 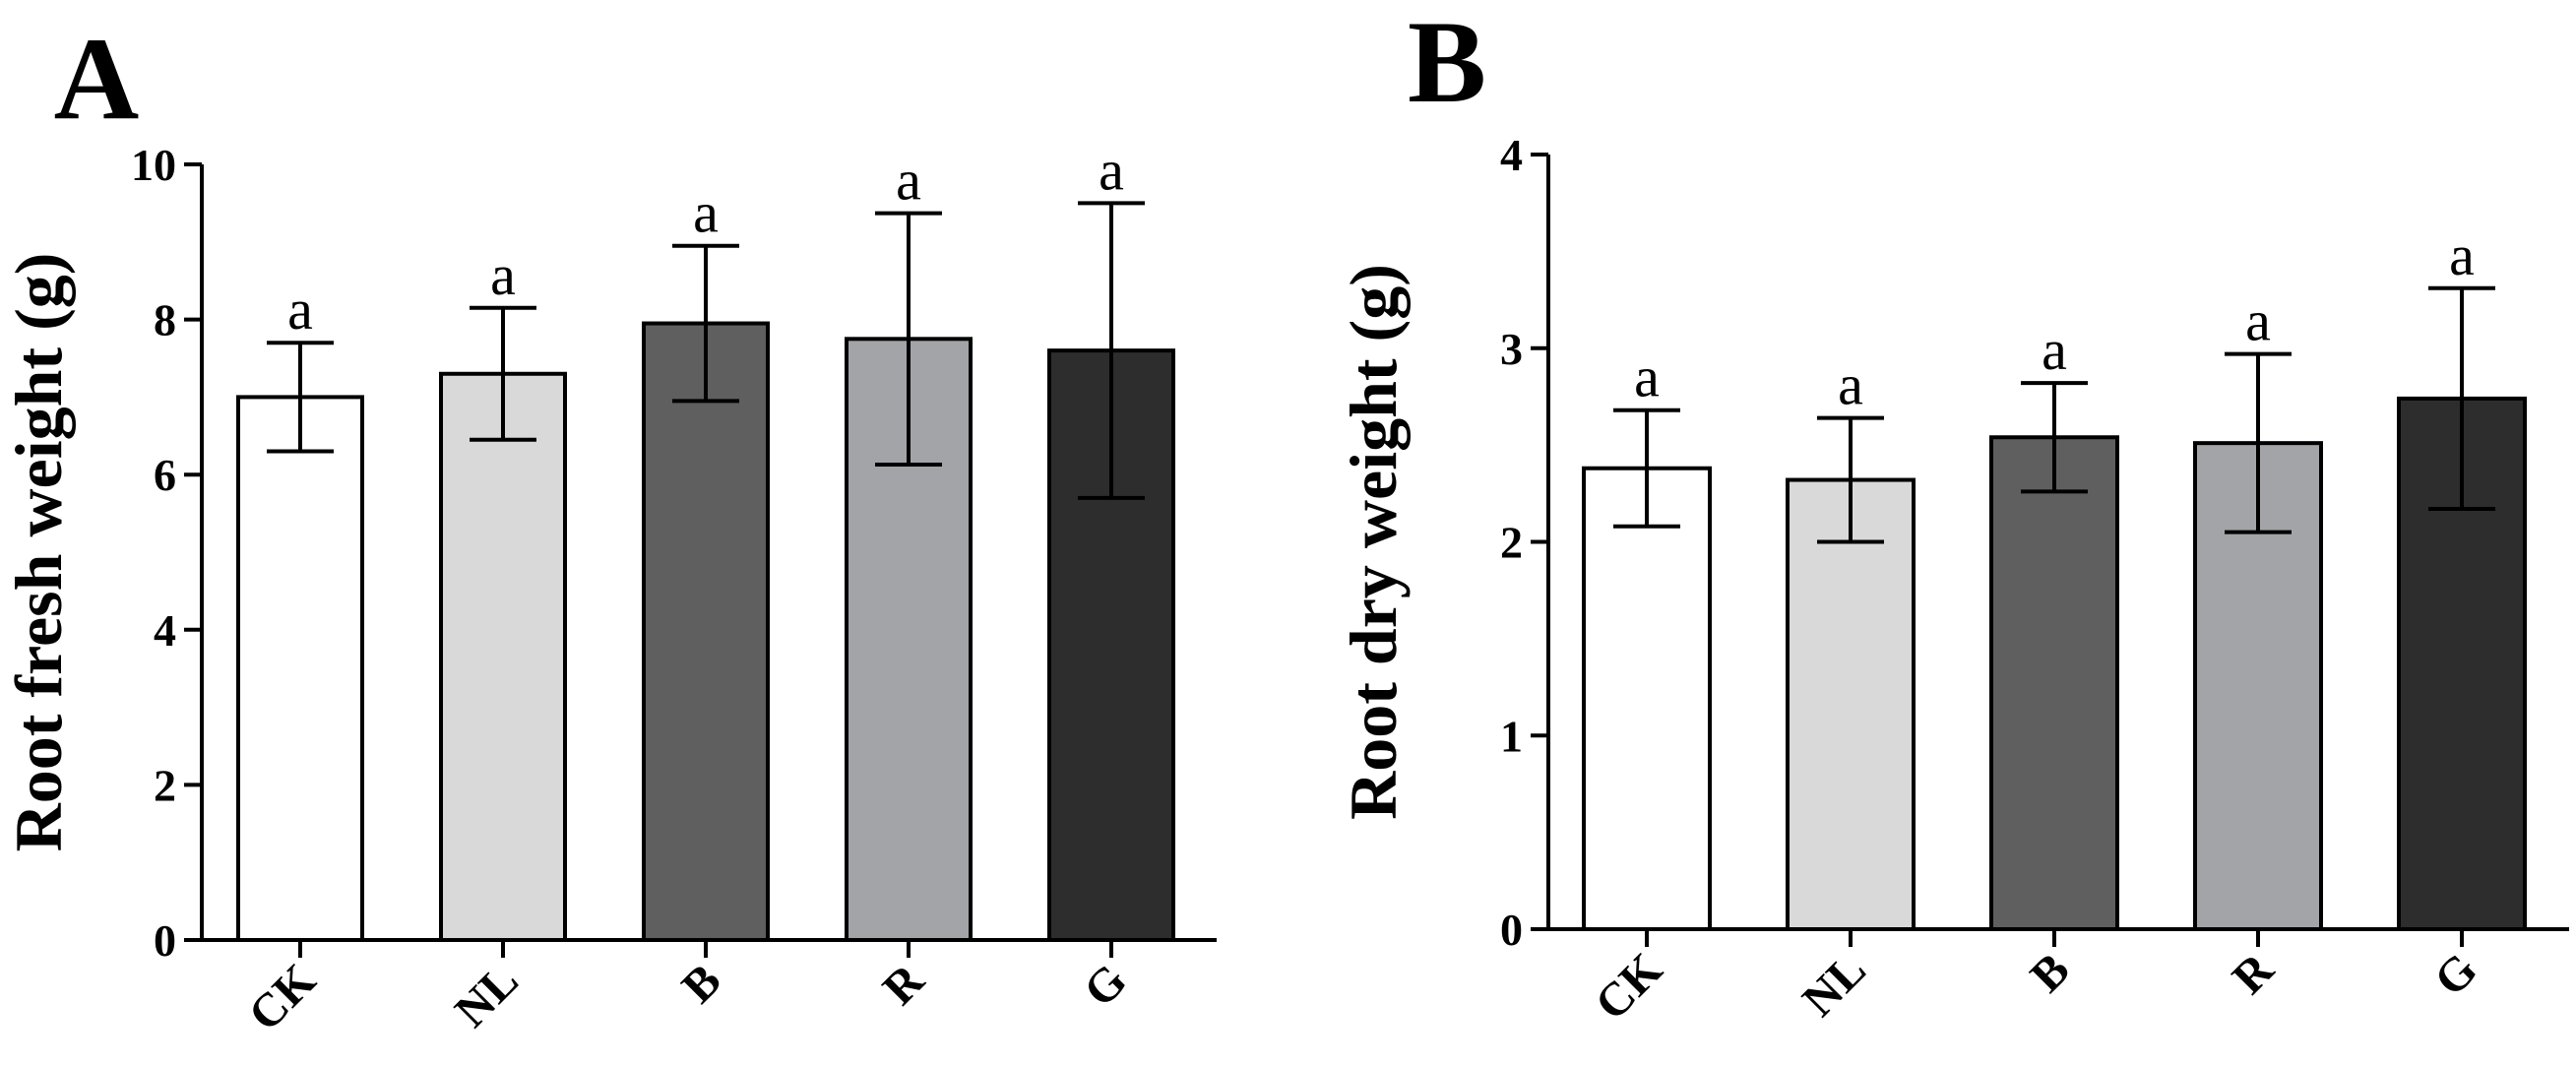 What do you see at coordinates (165, 475) in the screenshot?
I see `y-tick-label: 6` at bounding box center [165, 475].